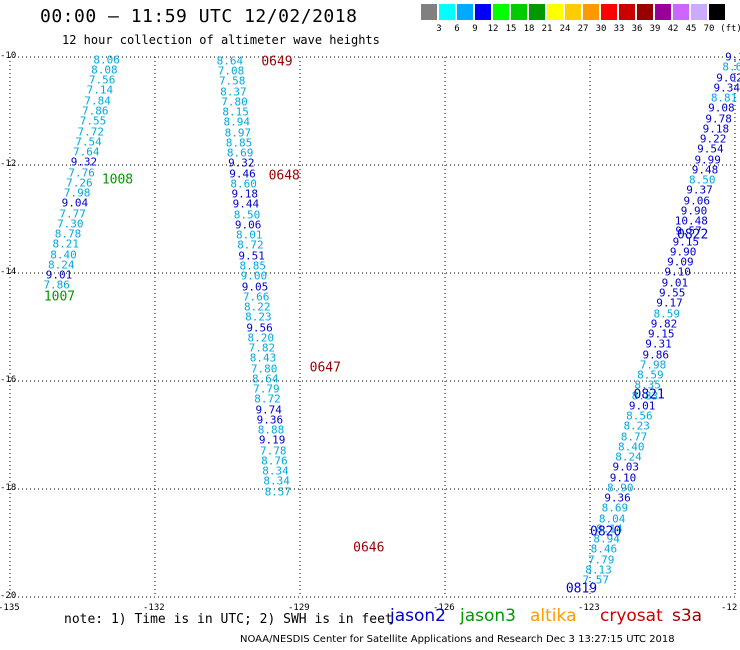 The image size is (740, 650). Describe the element at coordinates (631, 616) in the screenshot. I see `satellite-cryosat: cryosat` at that location.